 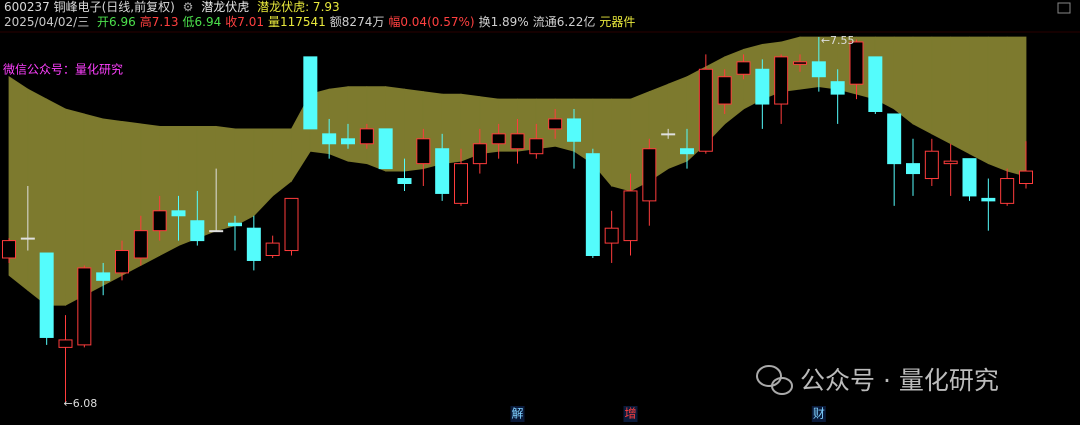 What do you see at coordinates (225, 7) in the screenshot?
I see `indicator-name: 潜龙伏虎` at bounding box center [225, 7].